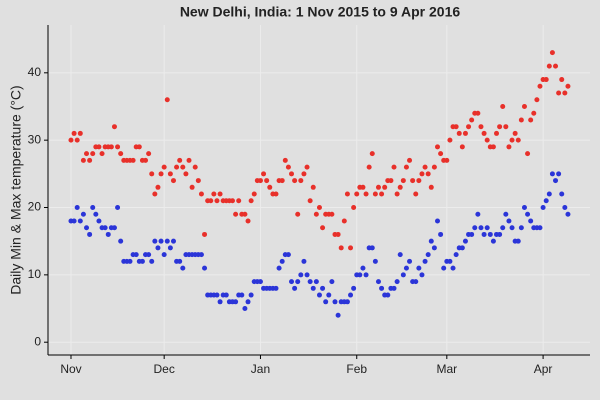 The image size is (600, 400). What do you see at coordinates (446, 369) in the screenshot?
I see `x-tick-label: Mar` at bounding box center [446, 369].